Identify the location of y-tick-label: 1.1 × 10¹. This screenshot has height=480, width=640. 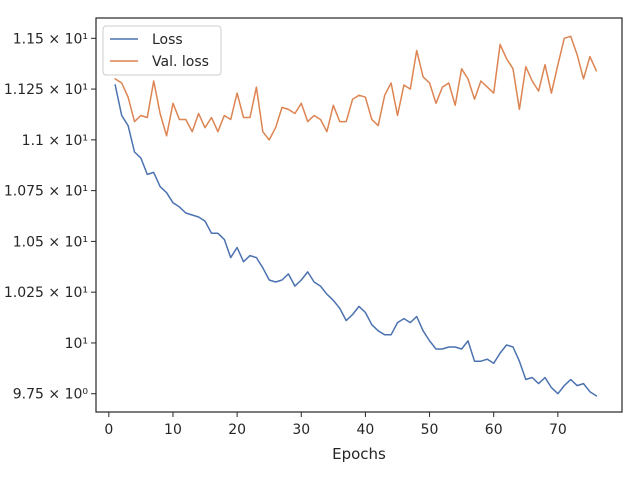
(55, 141).